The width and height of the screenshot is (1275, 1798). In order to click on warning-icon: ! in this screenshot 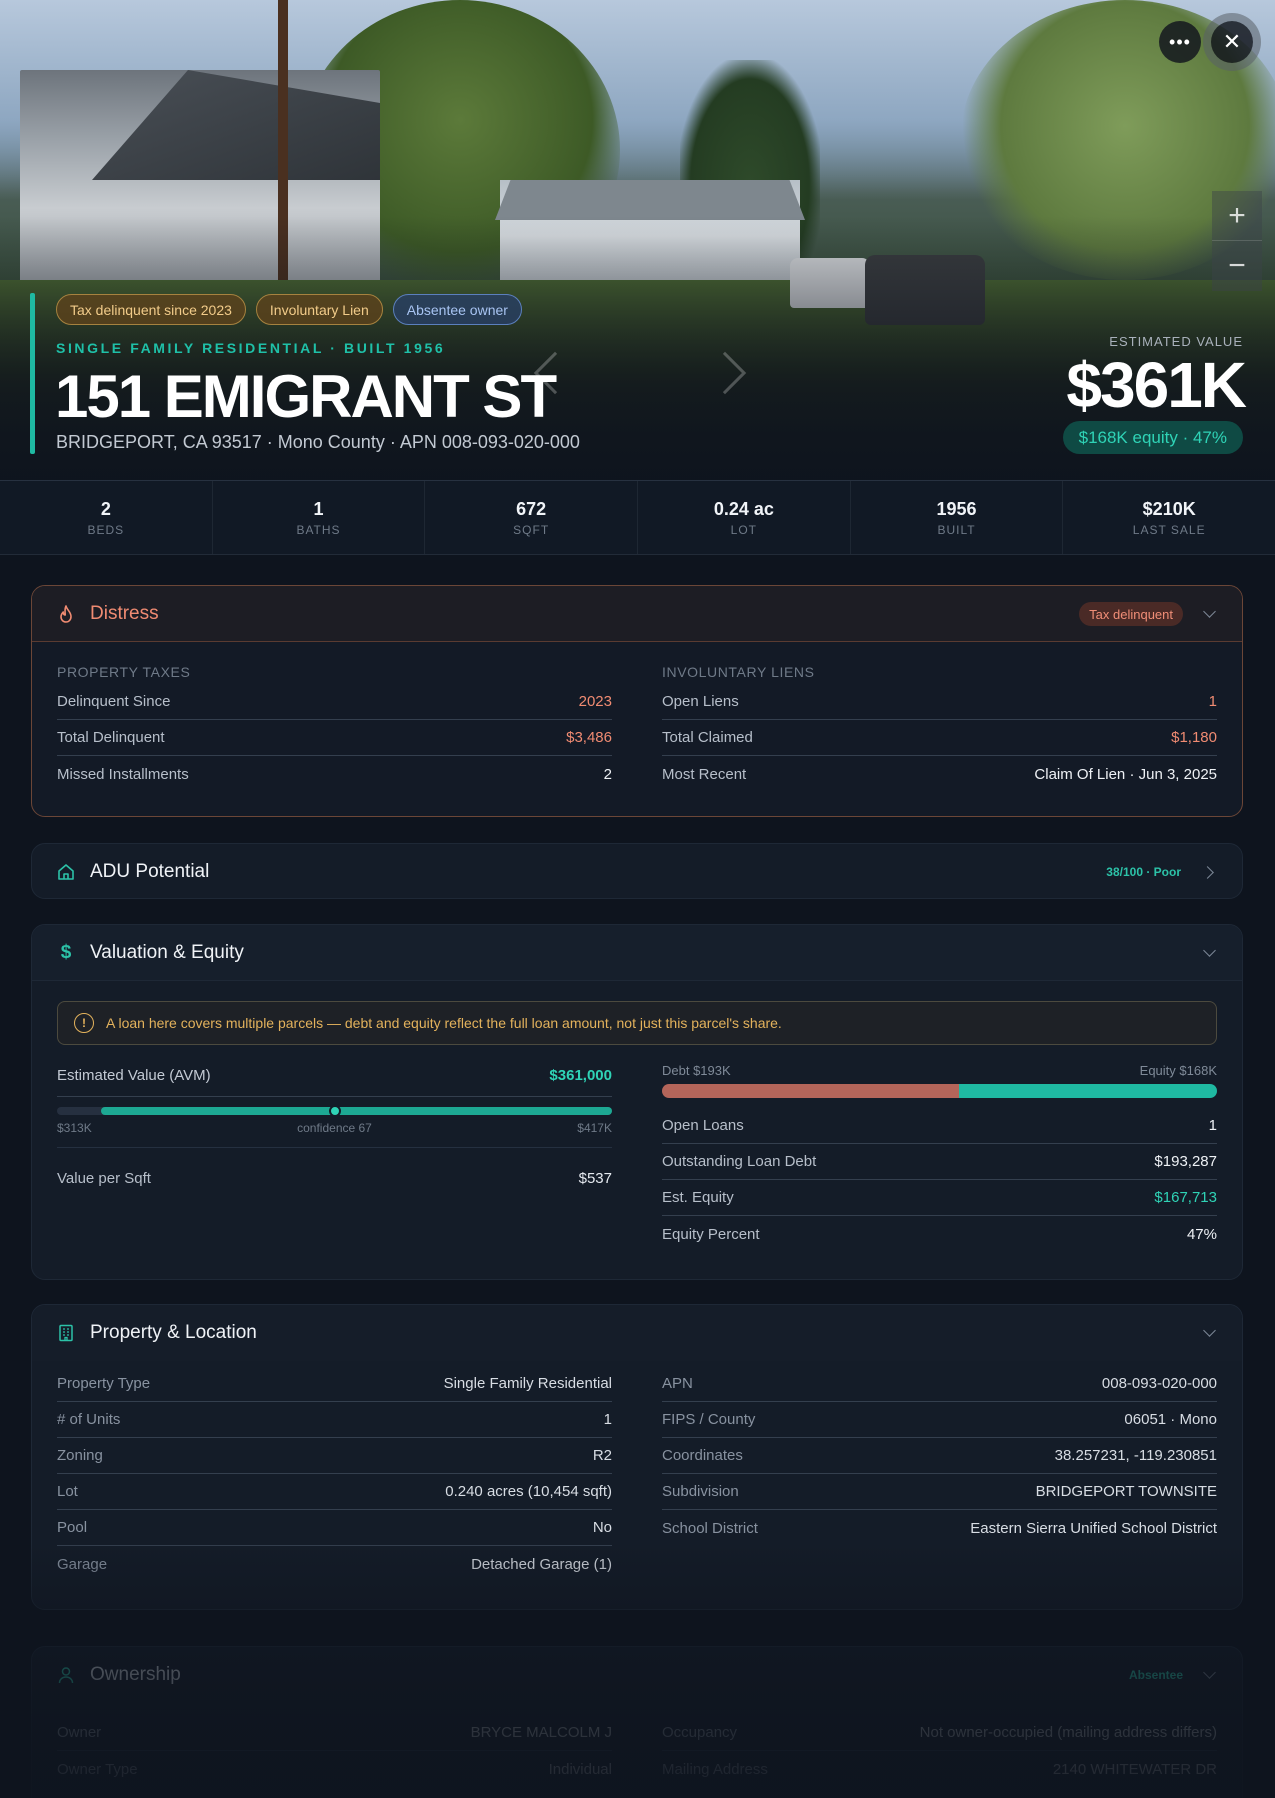, I will do `click(84, 1023)`.